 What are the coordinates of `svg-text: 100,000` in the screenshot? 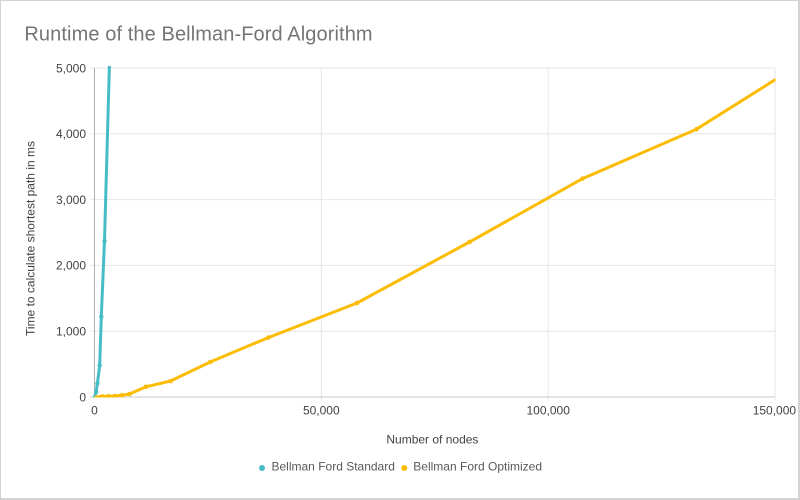 It's located at (549, 410).